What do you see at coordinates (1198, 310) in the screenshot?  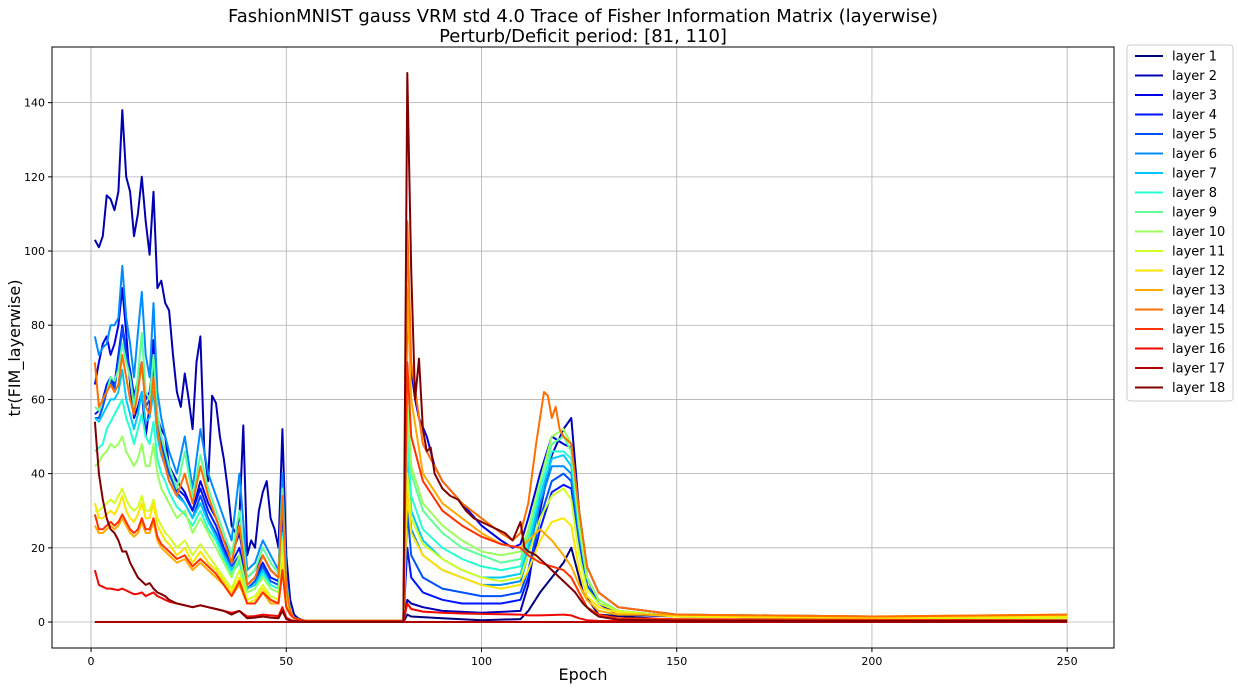 I see `legend-label-layer-14: layer 14` at bounding box center [1198, 310].